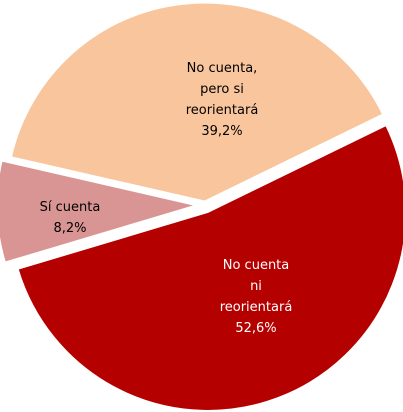 The image size is (403, 412). Describe the element at coordinates (222, 89) in the screenshot. I see `category-label: No cuenta, pero si reorientará` at that location.